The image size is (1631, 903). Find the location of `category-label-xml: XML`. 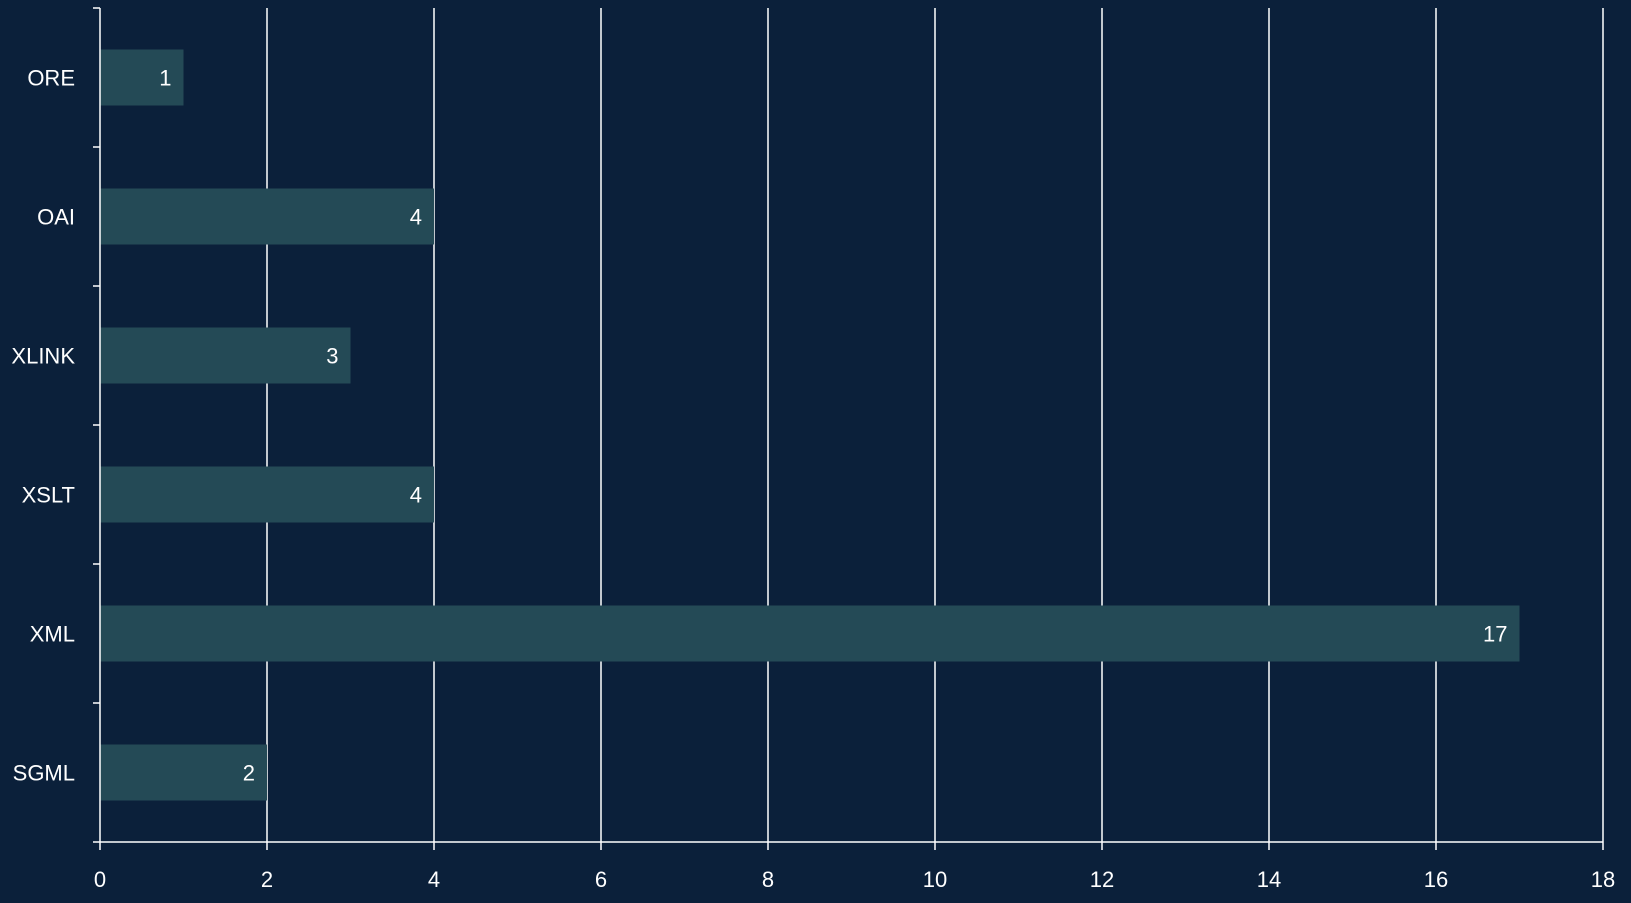

category-label-xml: XML is located at coordinates (52, 634).